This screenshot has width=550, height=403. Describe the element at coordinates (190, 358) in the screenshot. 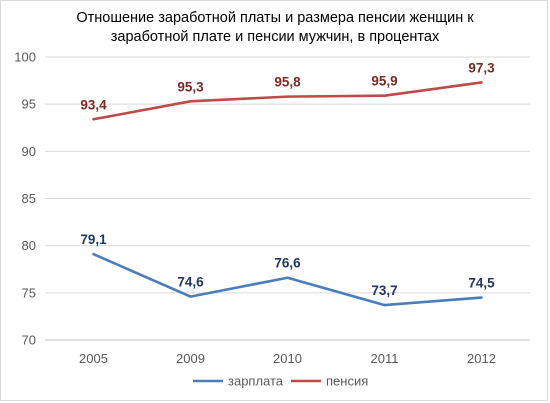

I see `x-tick-label: 2009` at that location.